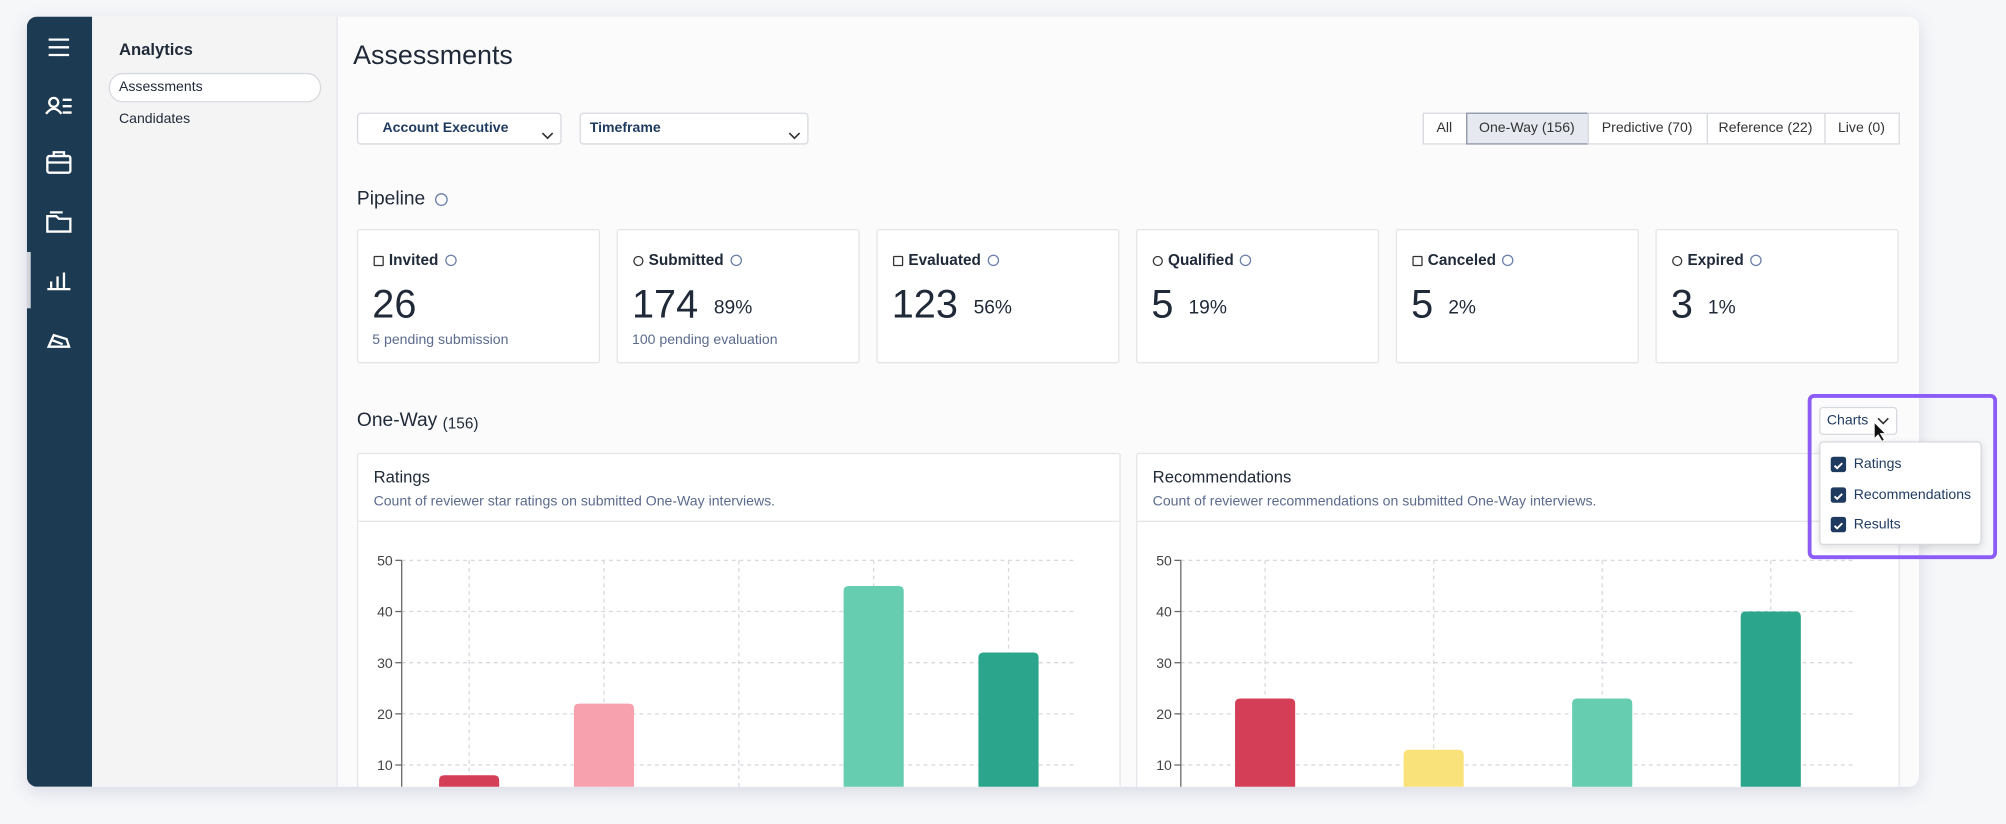 Image resolution: width=2006 pixels, height=824 pixels. I want to click on card-percent: 2%, so click(1462, 307).